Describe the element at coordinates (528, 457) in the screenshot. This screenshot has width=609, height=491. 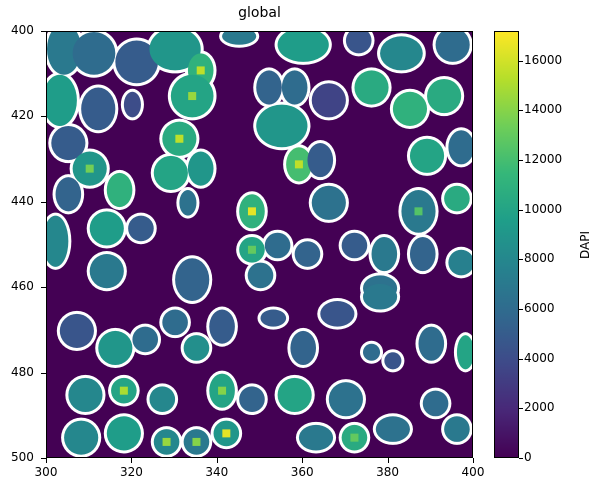
I see `colorbar-tick-label: 0` at that location.